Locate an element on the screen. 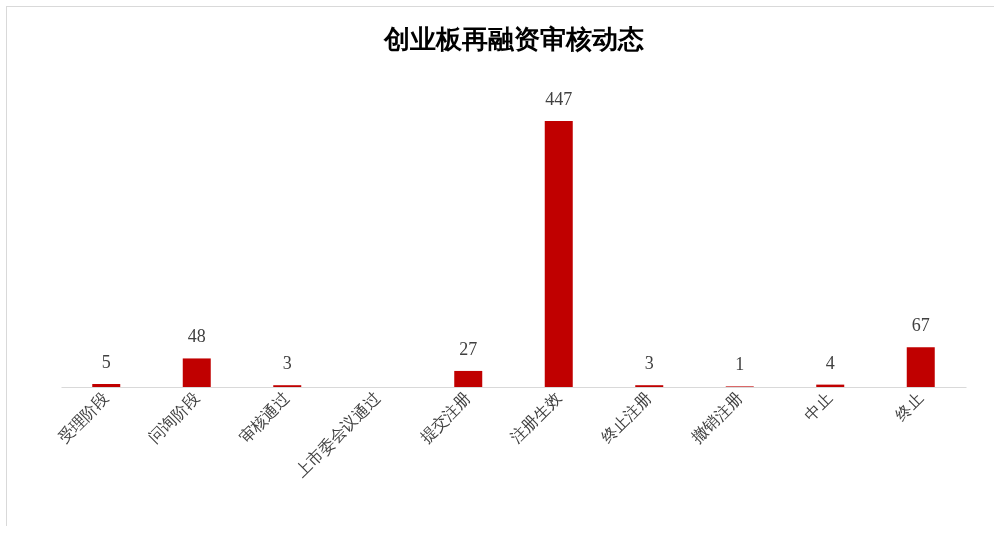 The height and width of the screenshot is (534, 1002). data-label: 67 is located at coordinates (920, 325).